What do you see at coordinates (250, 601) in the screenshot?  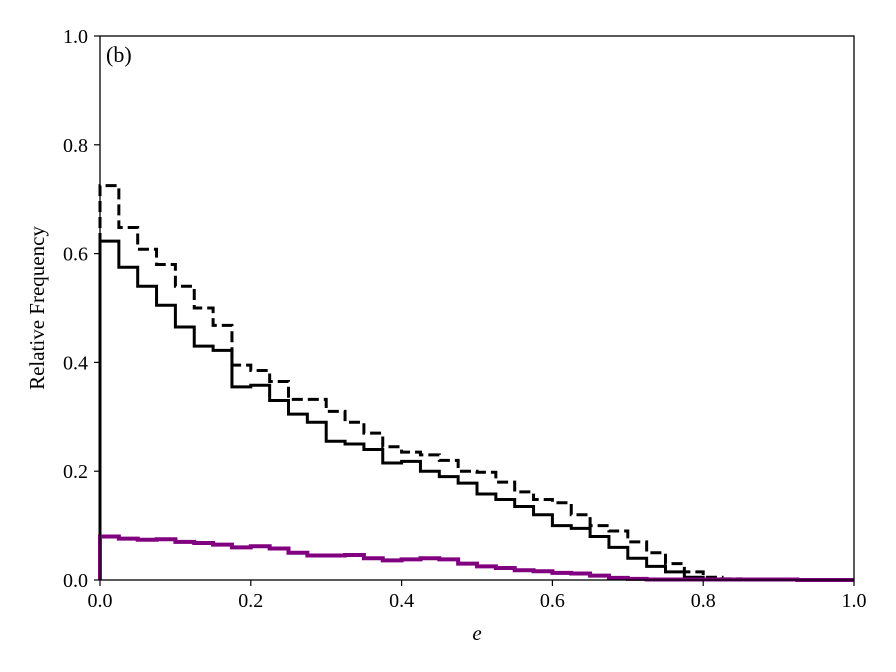 I see `x-tick-label-1: 0.2` at bounding box center [250, 601].